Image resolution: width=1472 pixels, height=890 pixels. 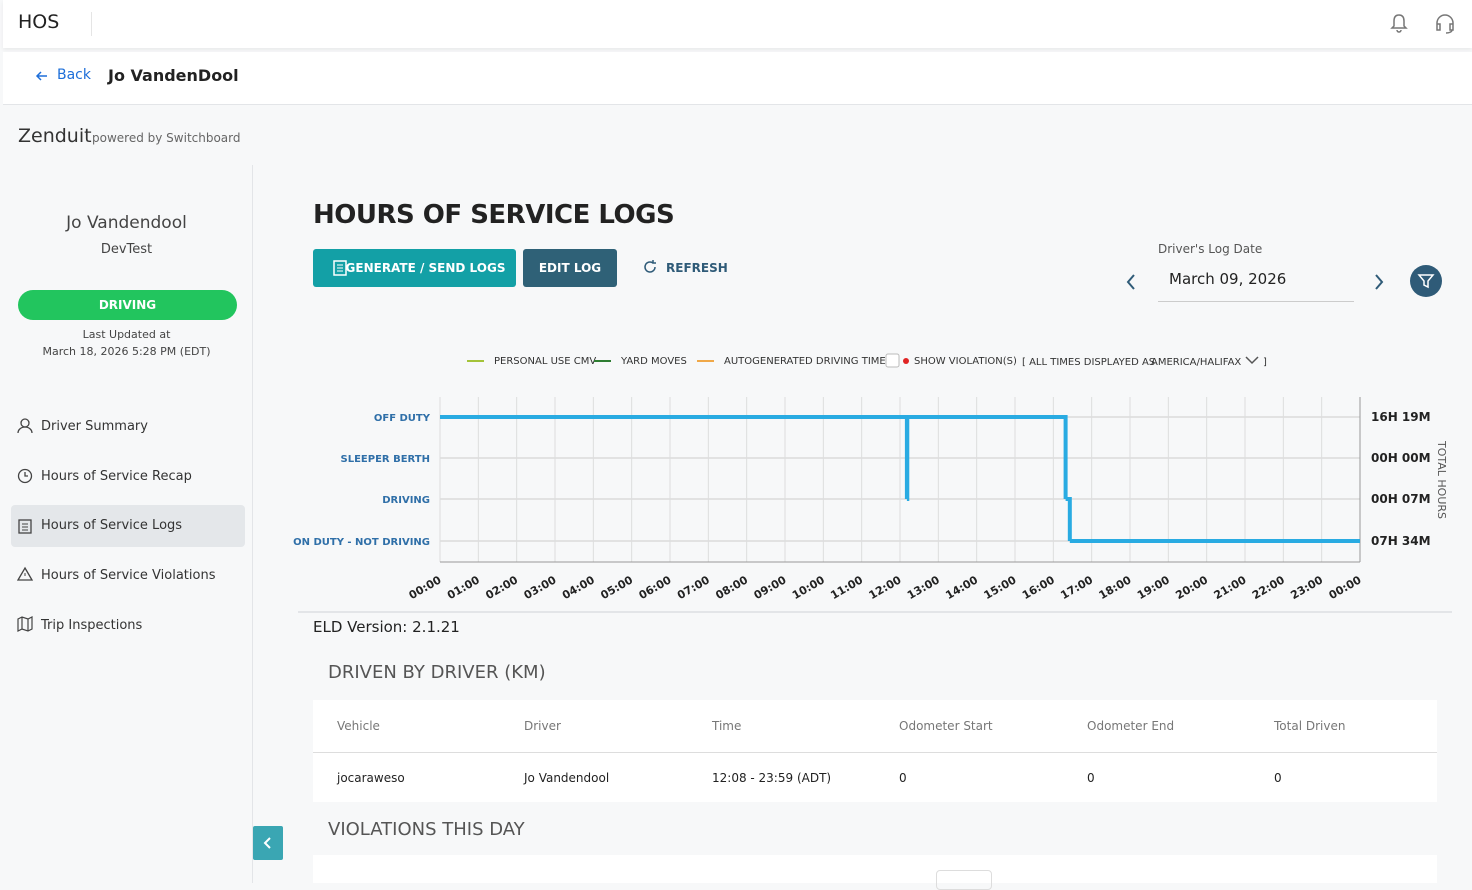 I want to click on timezone-prefix: [ ALL TIMES DISPLAYED AS, so click(x=1088, y=362).